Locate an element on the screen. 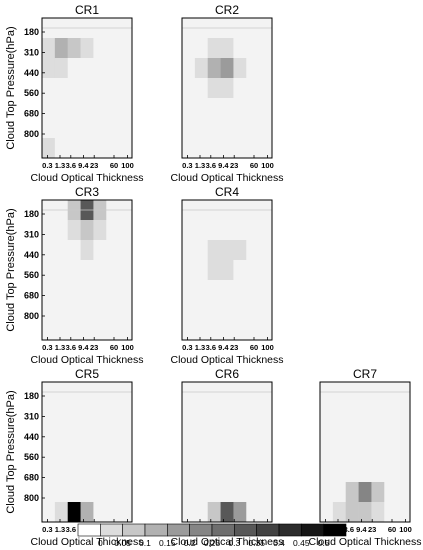 The width and height of the screenshot is (423, 550). panel-title: CR5 is located at coordinates (87, 374).